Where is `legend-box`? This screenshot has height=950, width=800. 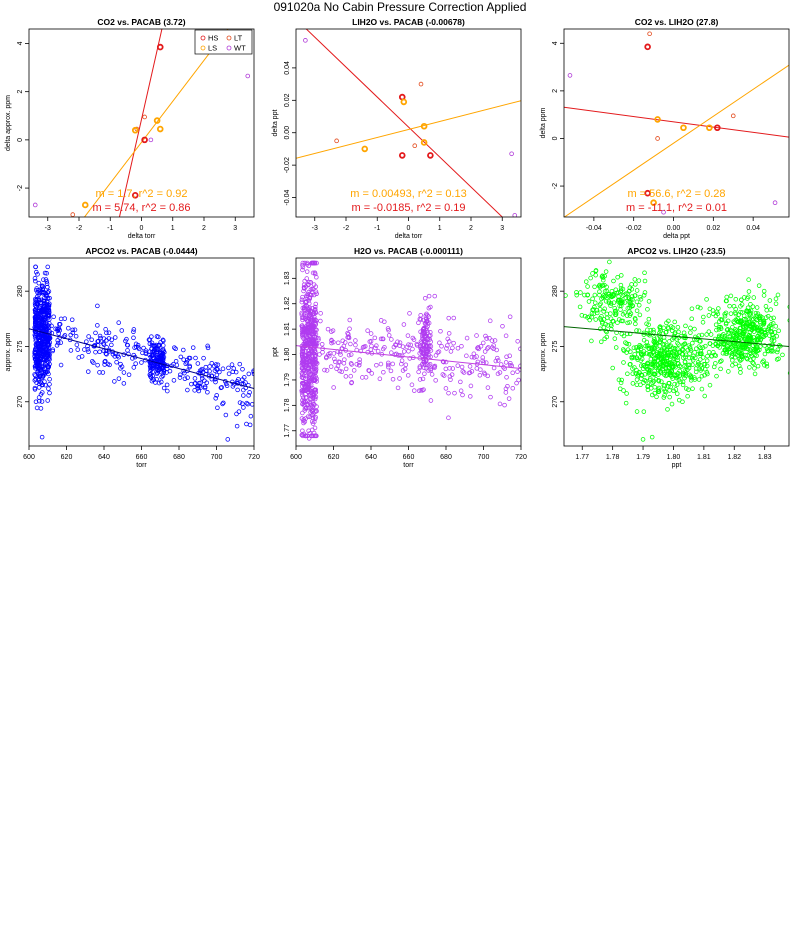
legend-box is located at coordinates (223, 42).